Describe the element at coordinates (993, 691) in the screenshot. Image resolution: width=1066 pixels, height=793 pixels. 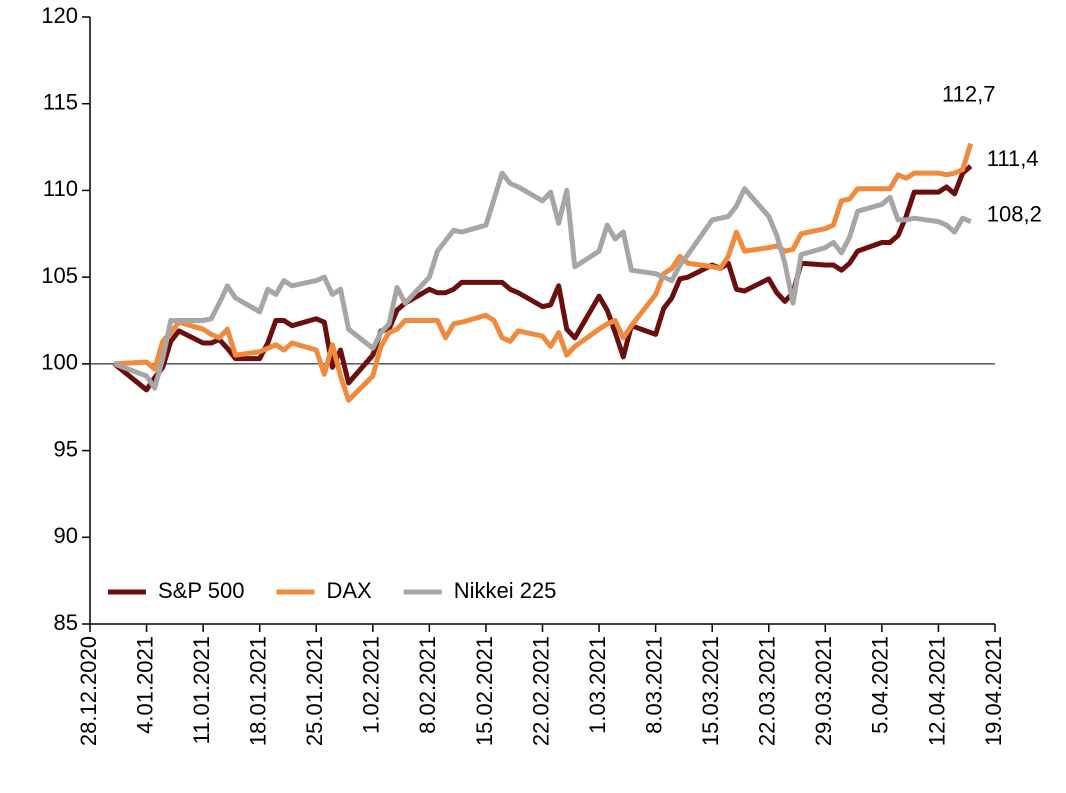
I see `x-tick-label: 19.04.2021` at that location.